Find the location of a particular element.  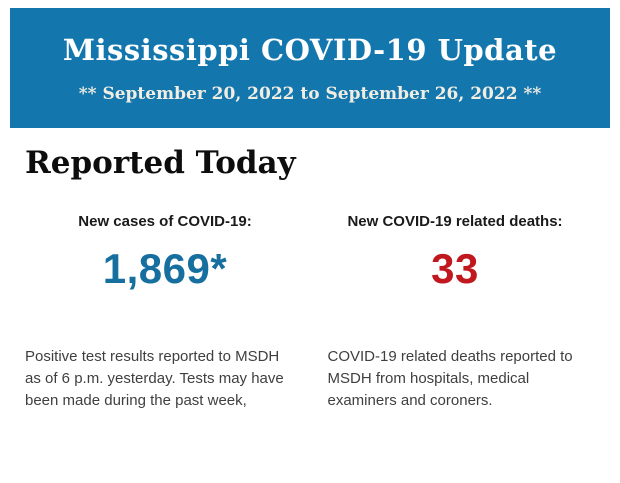

new-deaths-value: 33 is located at coordinates (455, 268).